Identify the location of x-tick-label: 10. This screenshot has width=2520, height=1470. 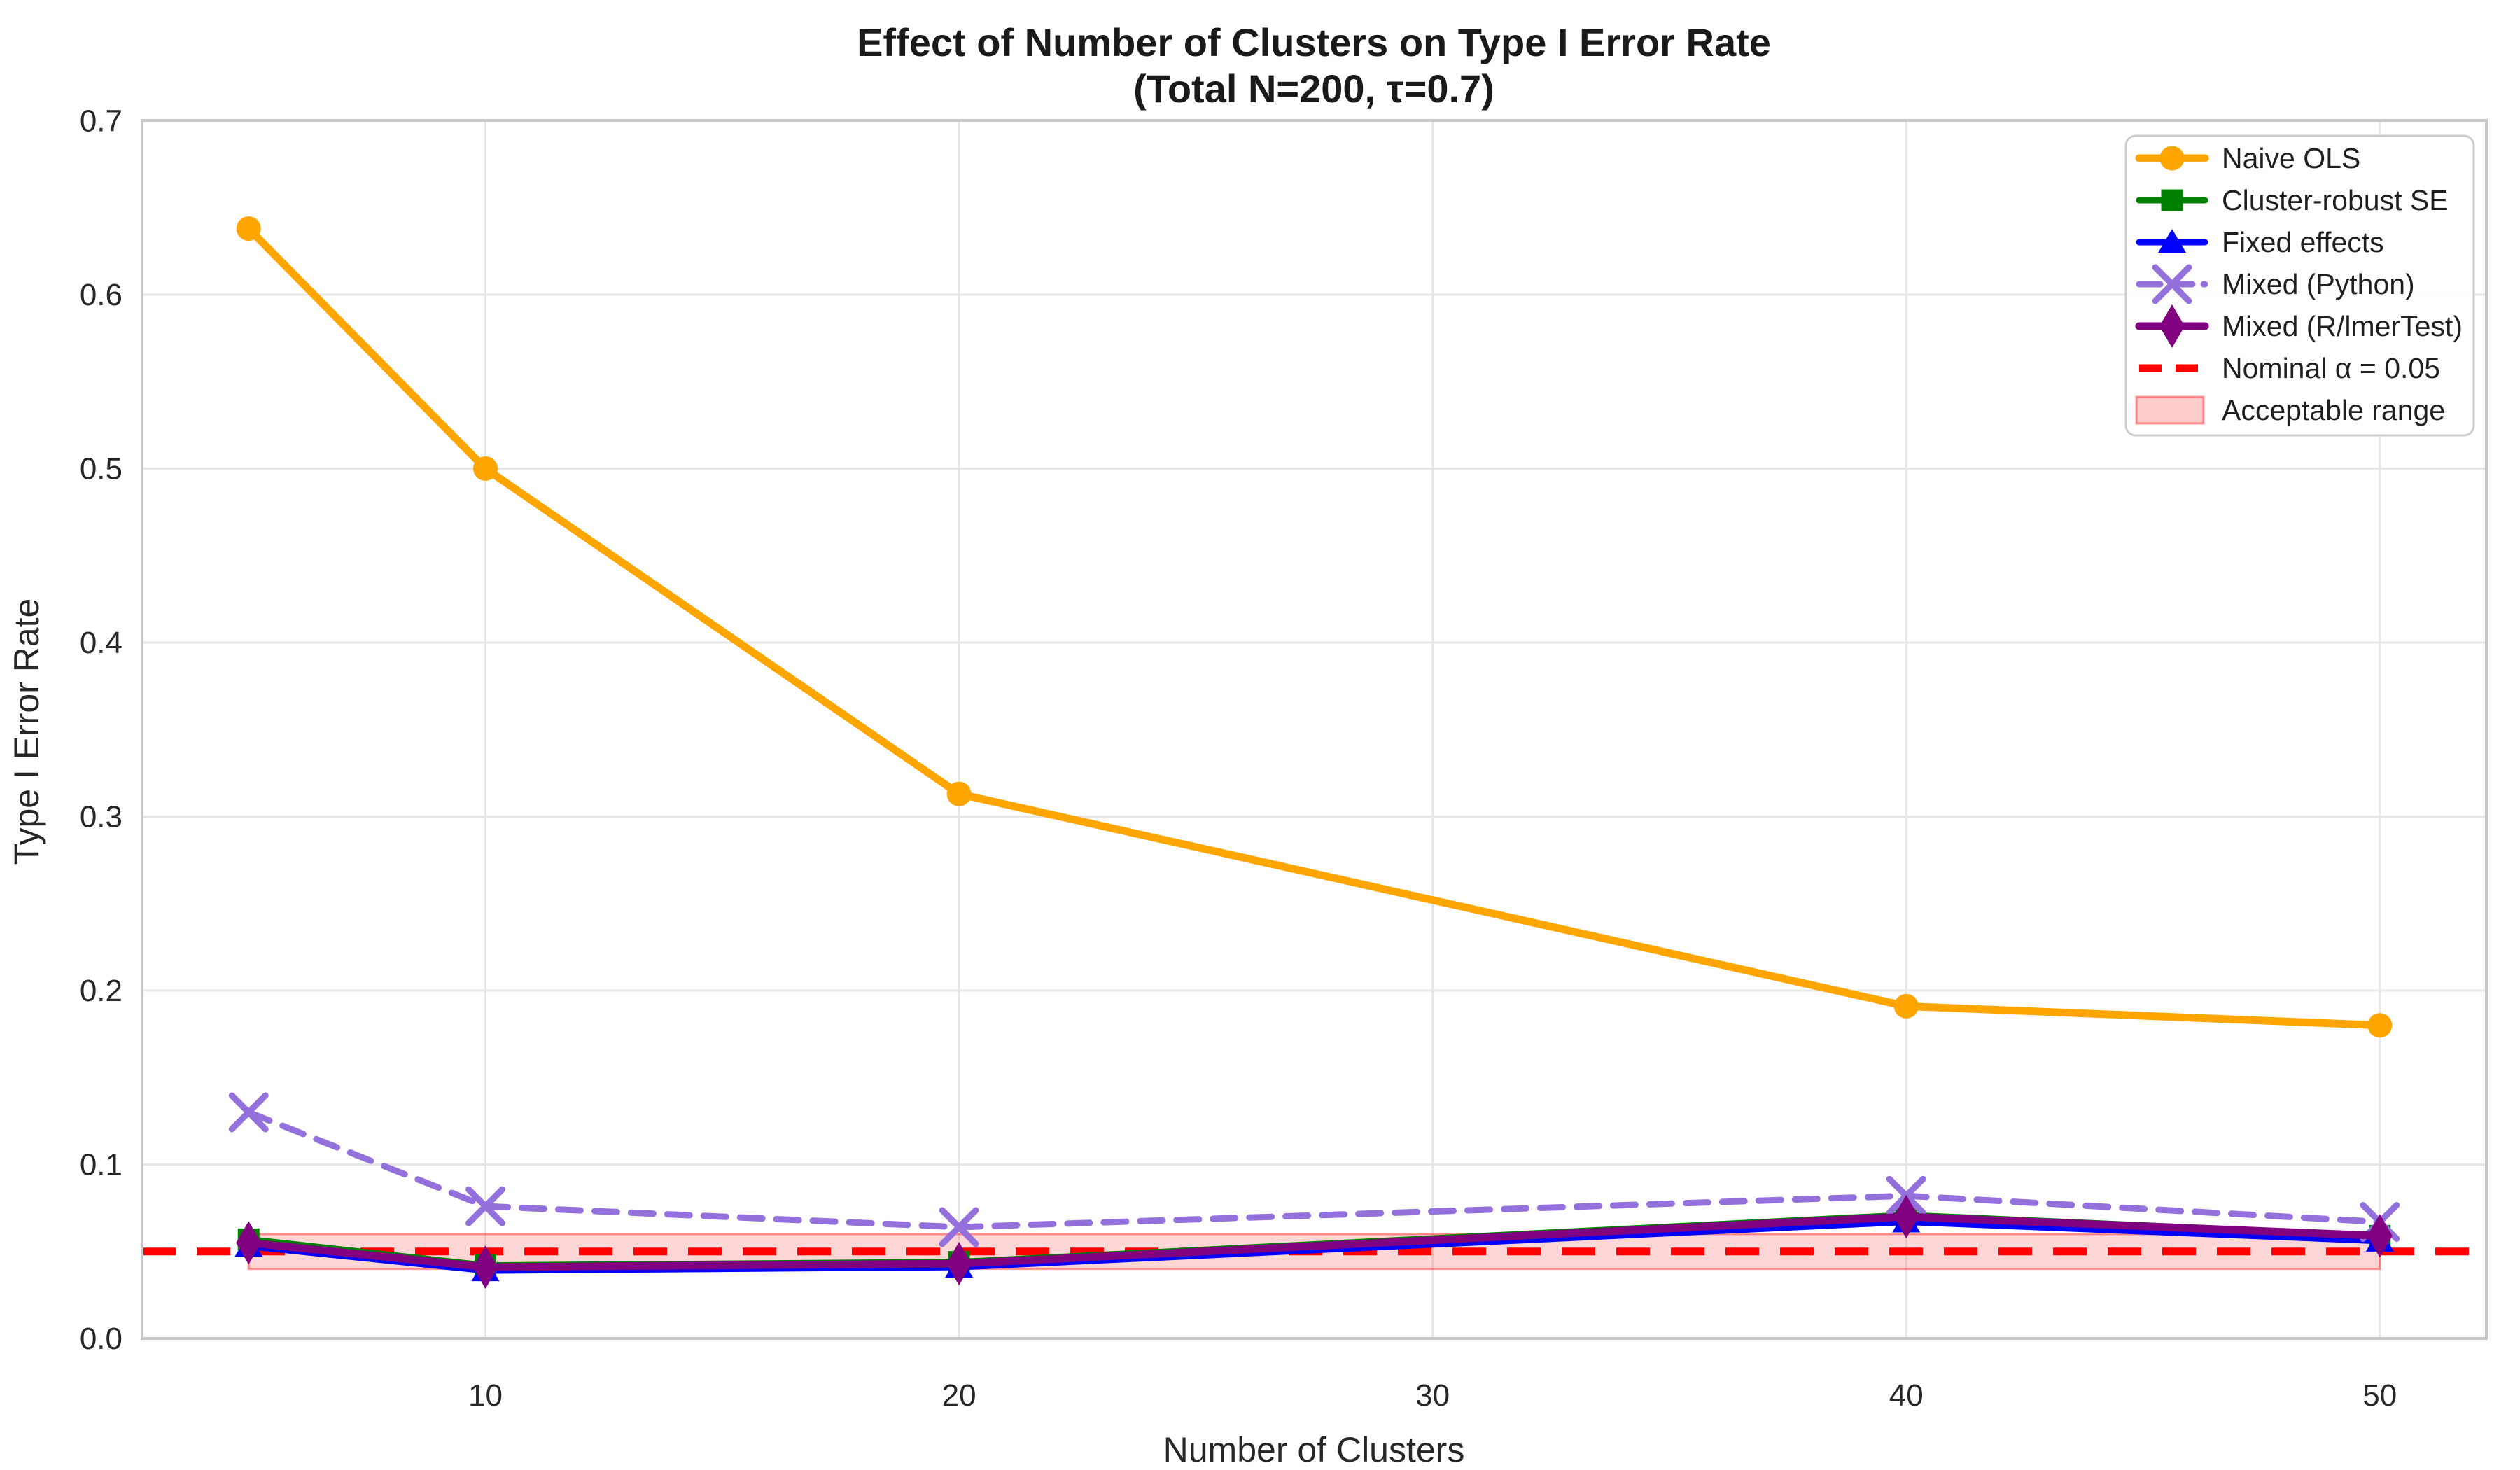
(485, 1395).